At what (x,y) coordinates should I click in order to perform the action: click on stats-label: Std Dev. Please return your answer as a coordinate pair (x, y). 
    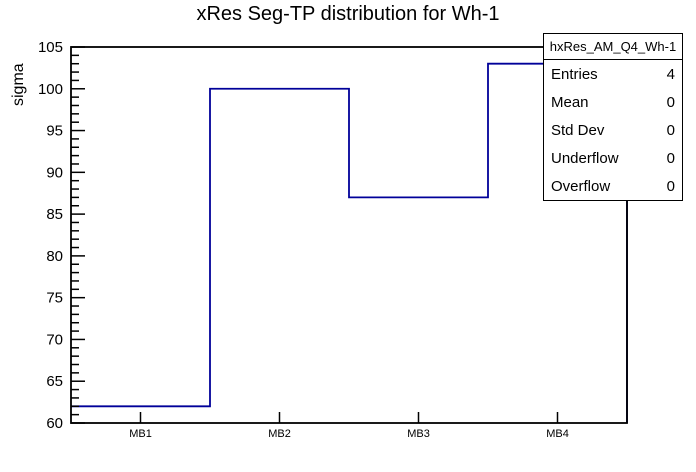
    Looking at the image, I should click on (578, 130).